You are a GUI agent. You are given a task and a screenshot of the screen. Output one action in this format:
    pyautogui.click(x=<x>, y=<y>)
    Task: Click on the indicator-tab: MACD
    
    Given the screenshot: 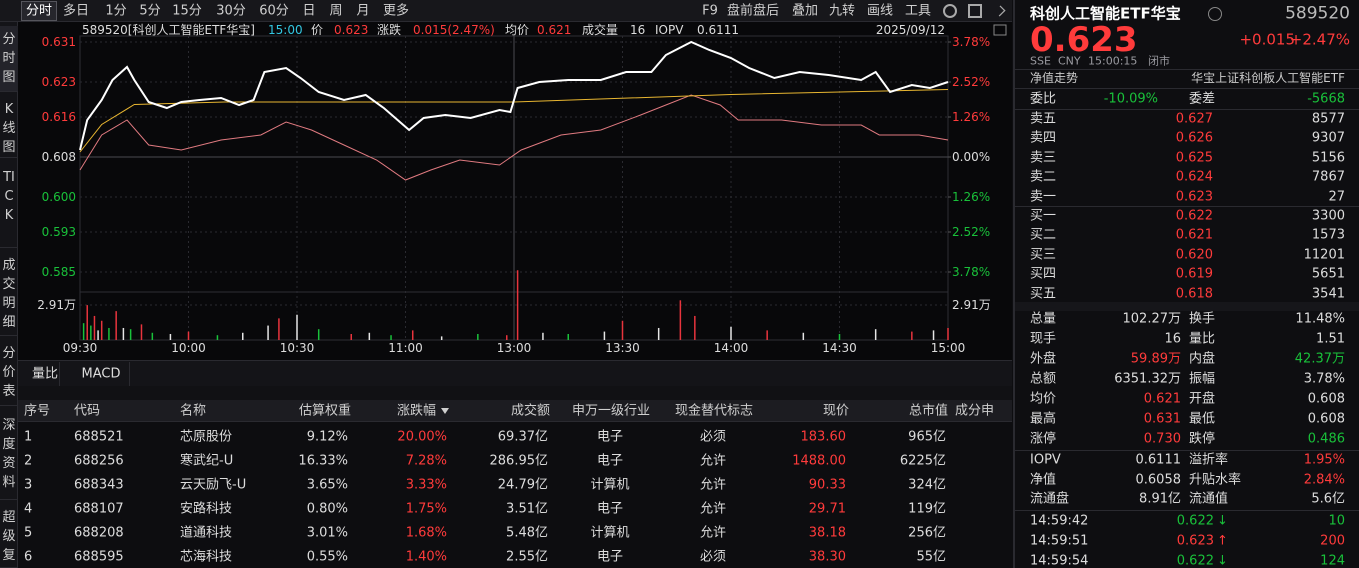 What is the action you would take?
    pyautogui.click(x=101, y=374)
    